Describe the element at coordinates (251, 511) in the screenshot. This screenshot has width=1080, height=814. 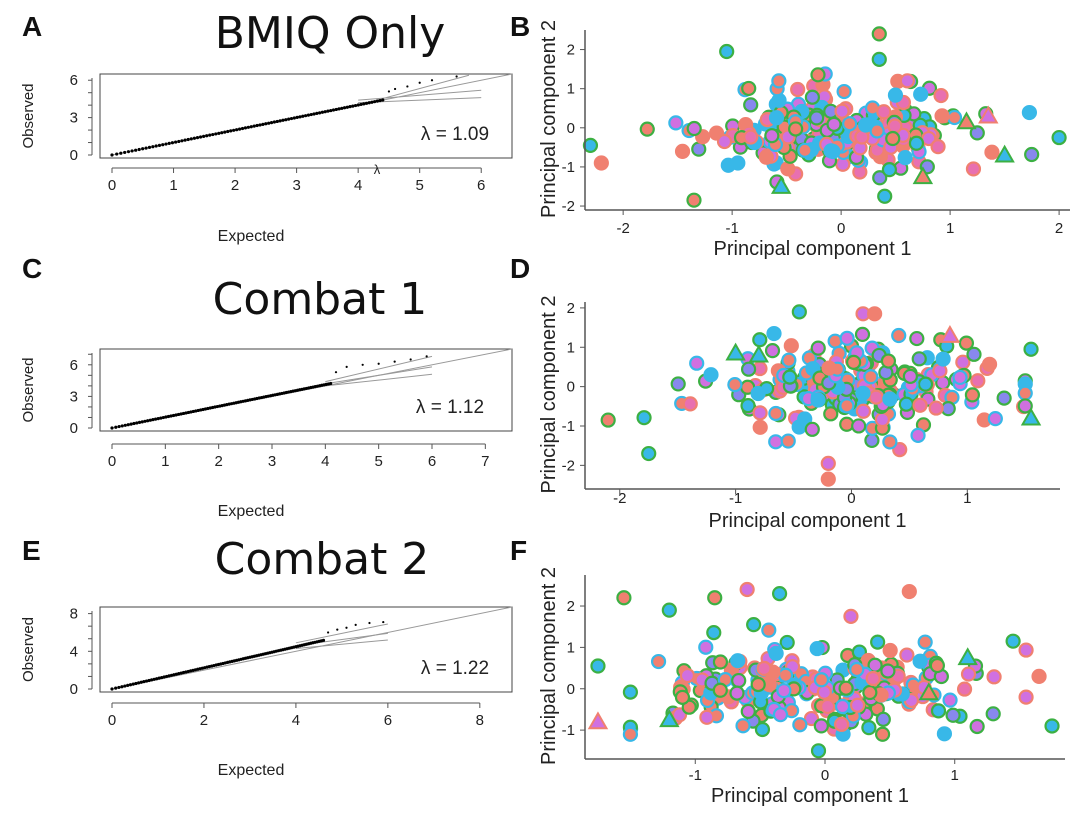
I see `x-axis-label: Expected` at that location.